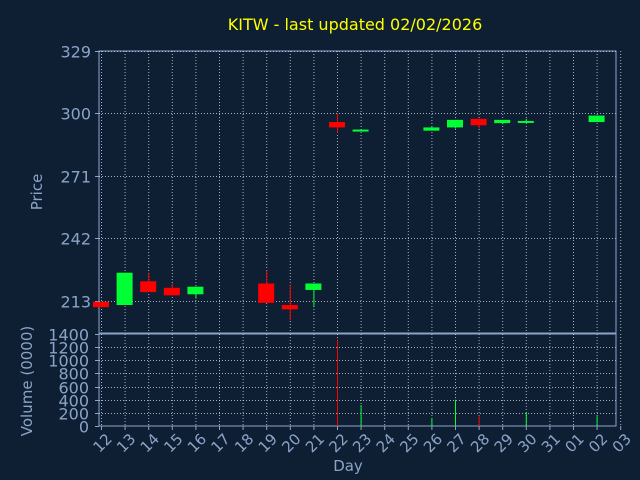 The width and height of the screenshot is (640, 480). Describe the element at coordinates (73, 401) in the screenshot. I see `volume-tick-label: 400` at that location.